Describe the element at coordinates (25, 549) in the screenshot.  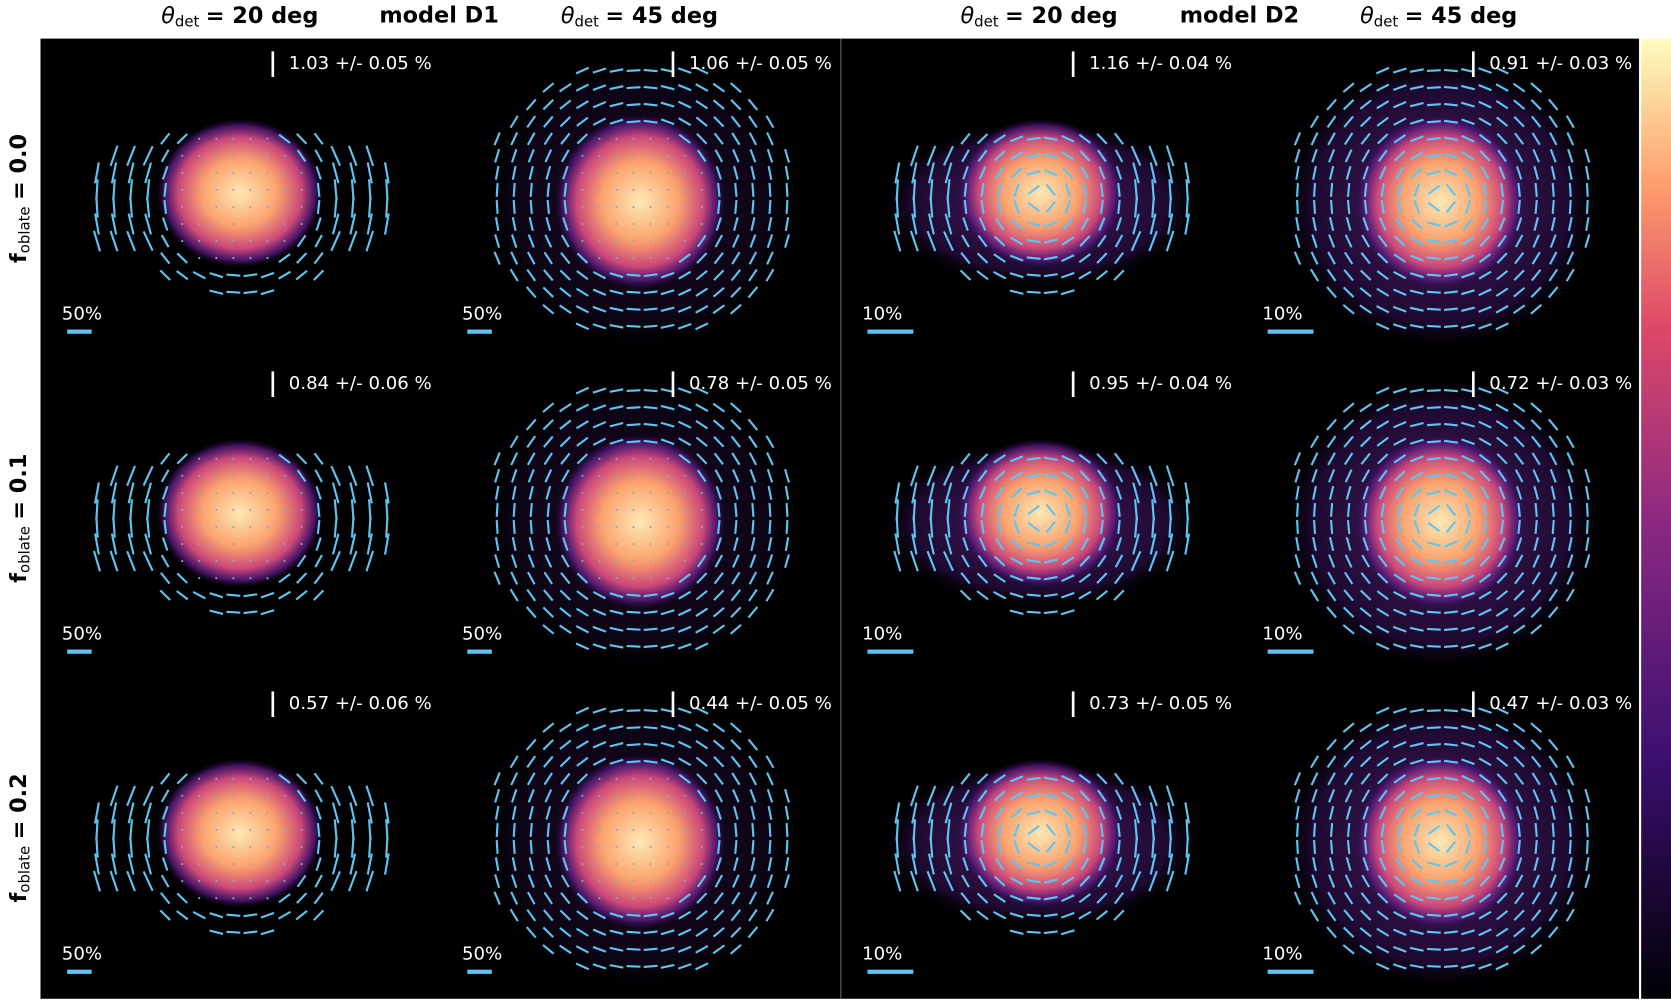
I see `subscript: oblate` at that location.